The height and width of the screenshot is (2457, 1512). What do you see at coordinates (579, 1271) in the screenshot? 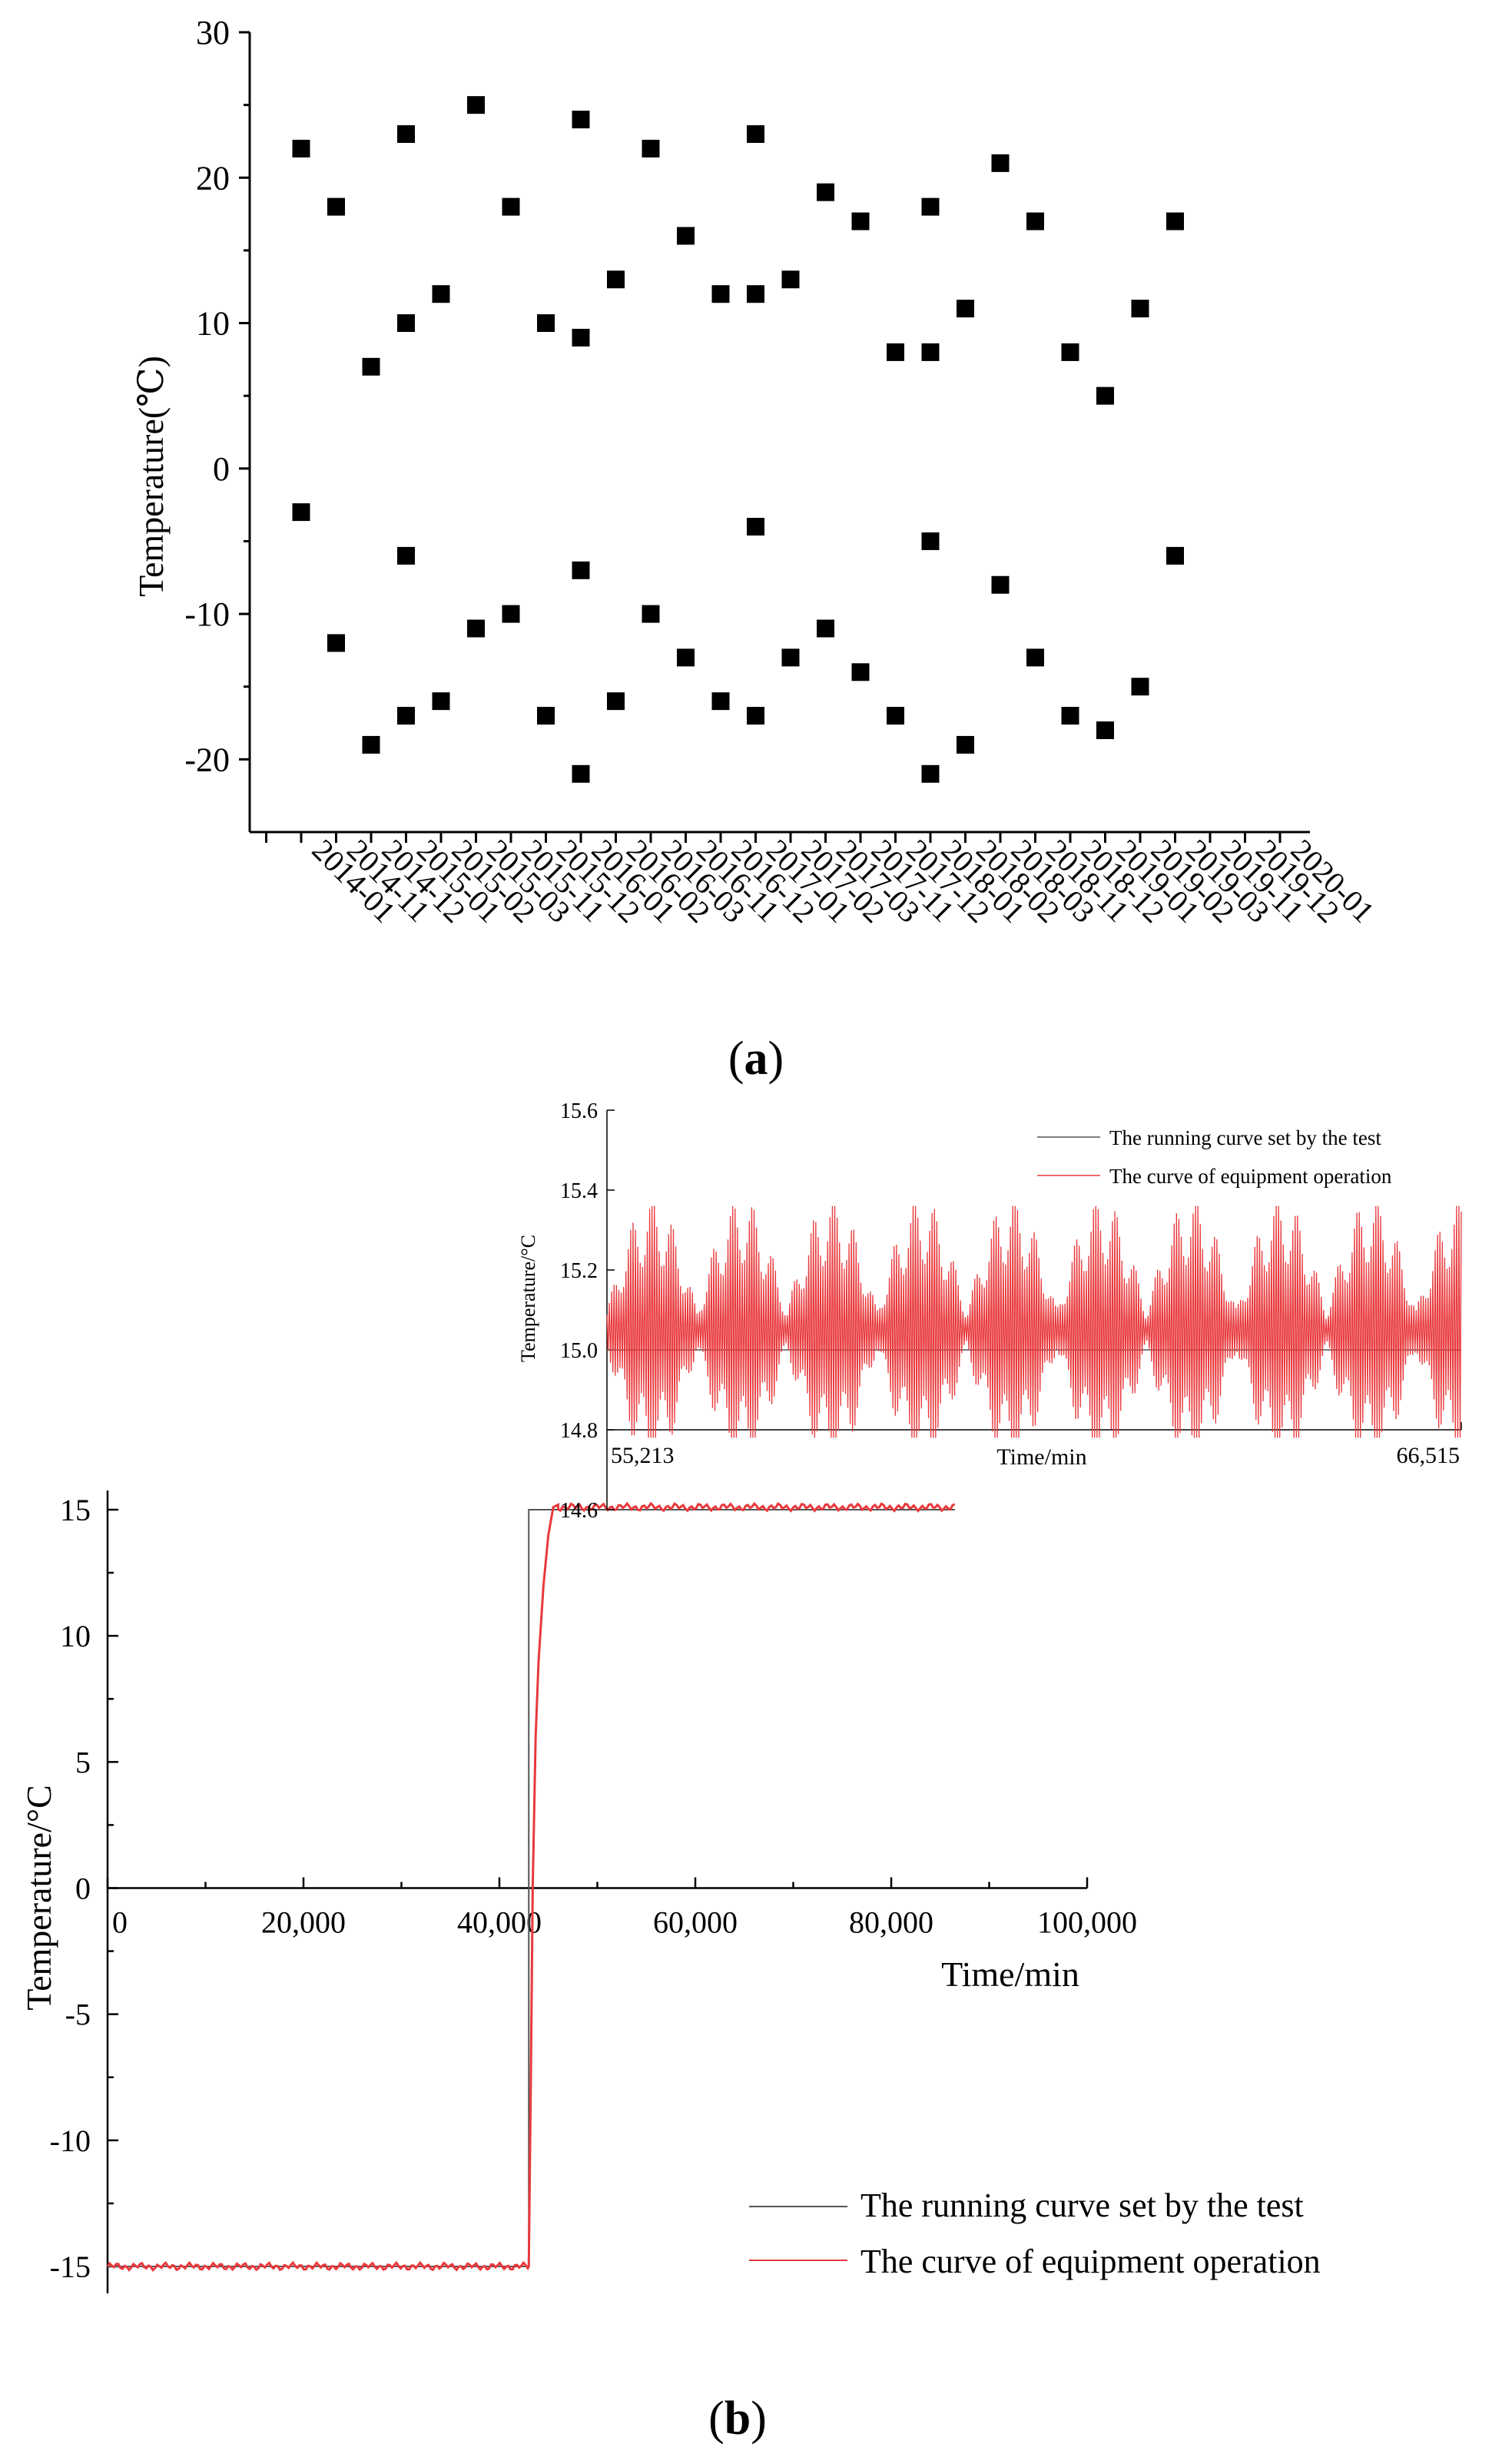
I see `inset-y-tick-label: 15.2` at bounding box center [579, 1271].